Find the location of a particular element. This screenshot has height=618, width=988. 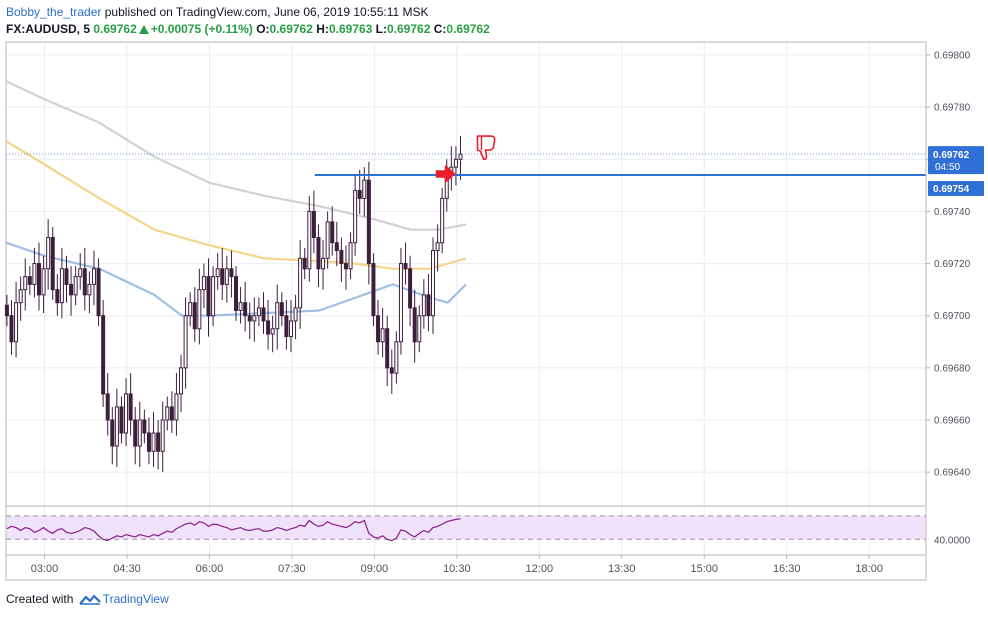

price-tick-label: 0.69720 is located at coordinates (952, 264).